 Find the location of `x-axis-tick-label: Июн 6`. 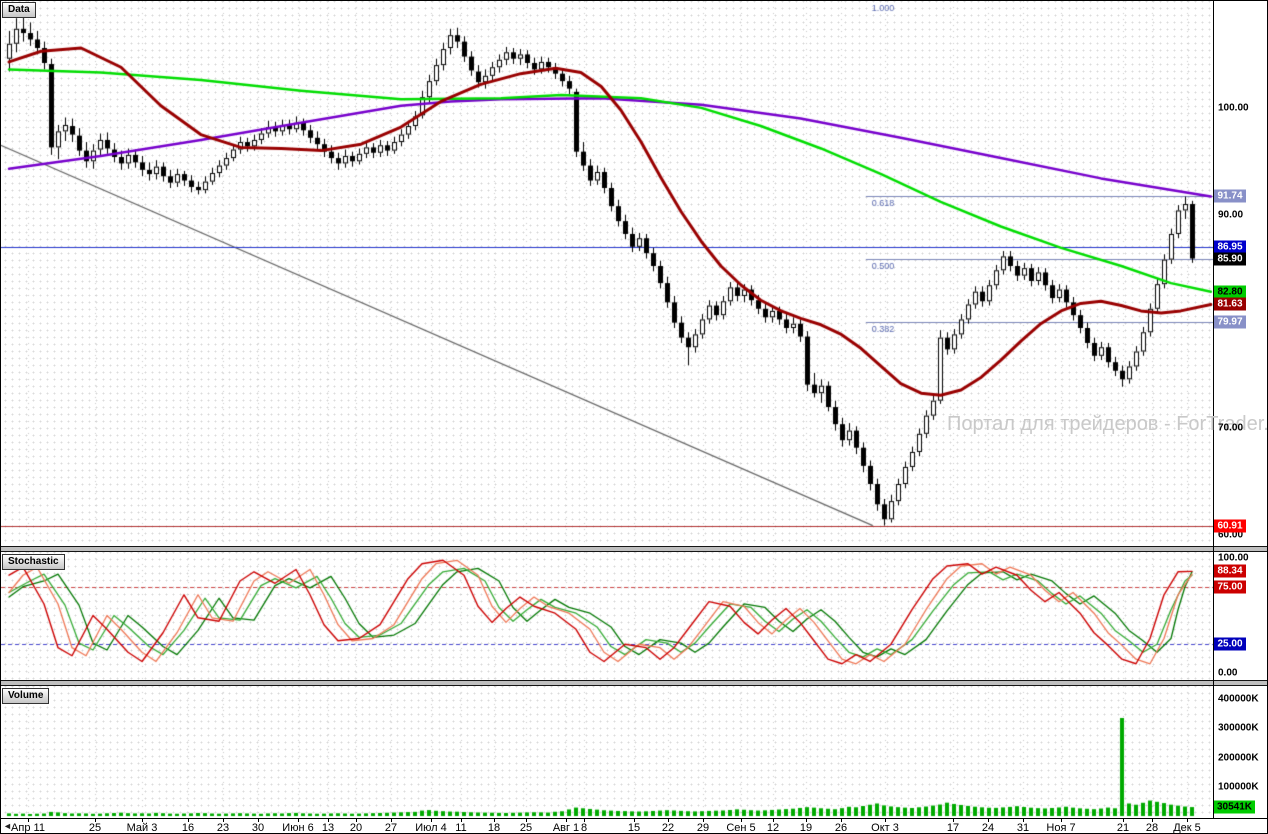

x-axis-tick-label: Июн 6 is located at coordinates (298, 828).